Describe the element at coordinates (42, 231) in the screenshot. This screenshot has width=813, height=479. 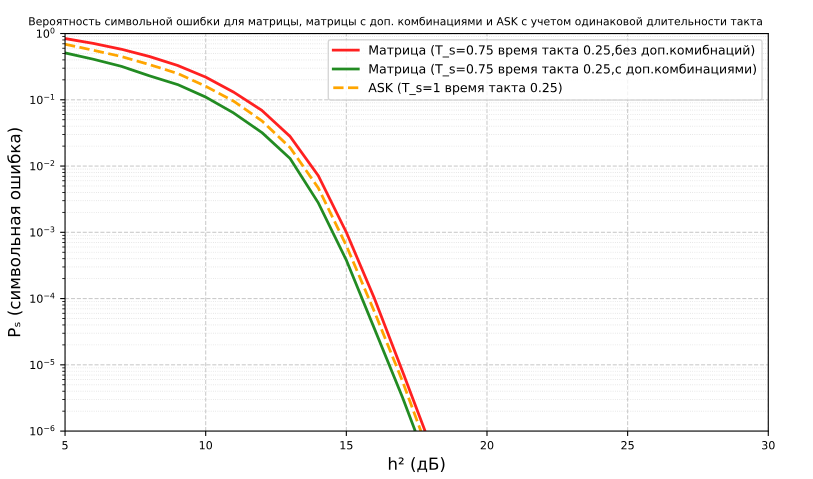
I see `y-tick-label: 10$^{−3}$` at that location.